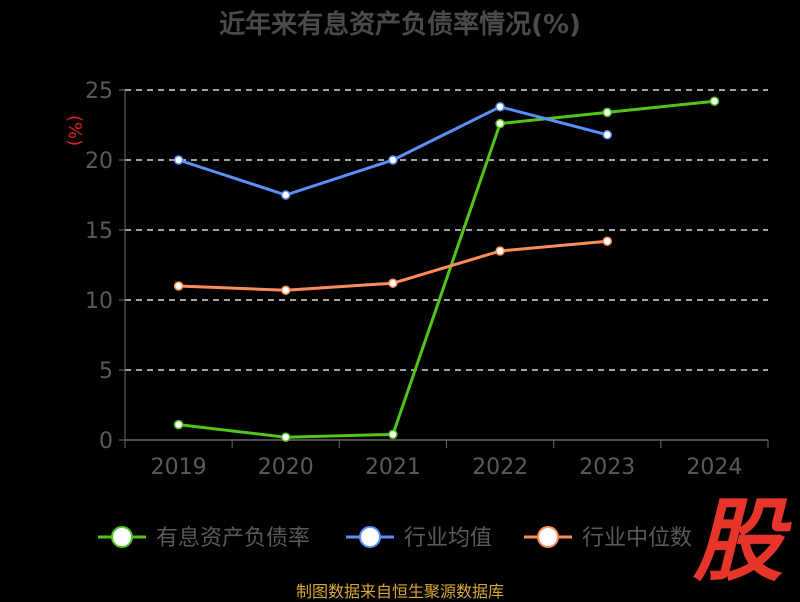 This screenshot has width=800, height=602. What do you see at coordinates (607, 467) in the screenshot?
I see `x-tick-label: 2023` at bounding box center [607, 467].